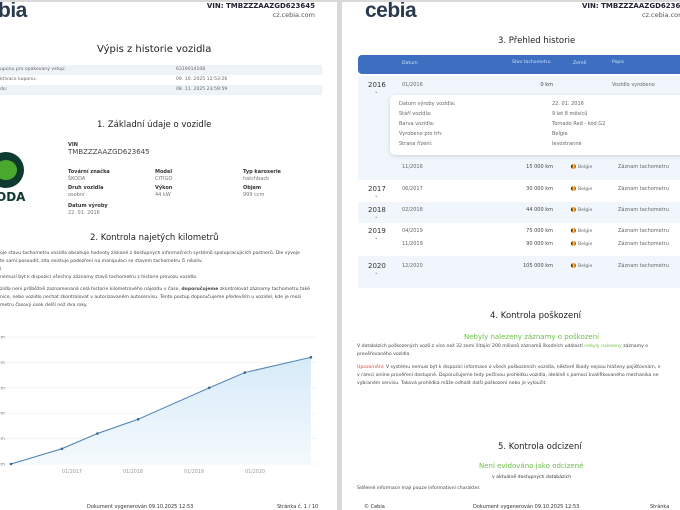 The width and height of the screenshot is (680, 510). I want to click on skoda-logo-icon, so click(12, 170).